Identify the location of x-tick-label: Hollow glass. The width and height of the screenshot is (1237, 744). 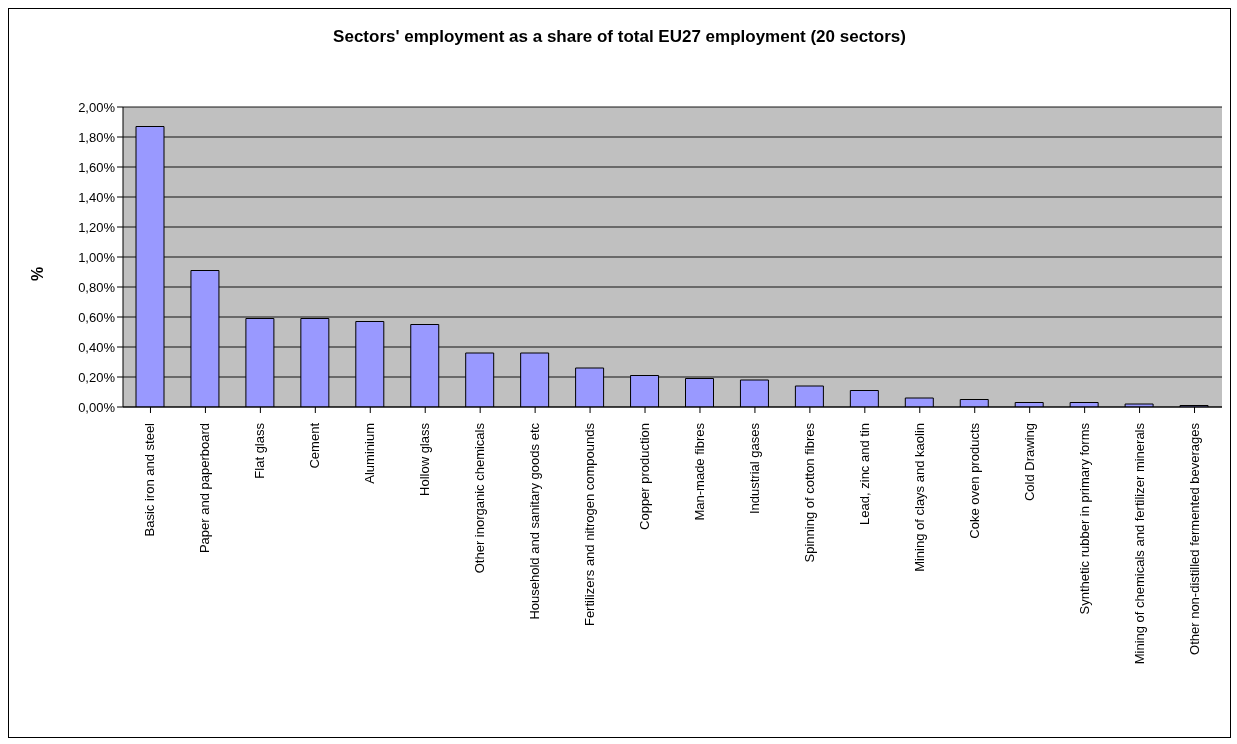
(425, 459).